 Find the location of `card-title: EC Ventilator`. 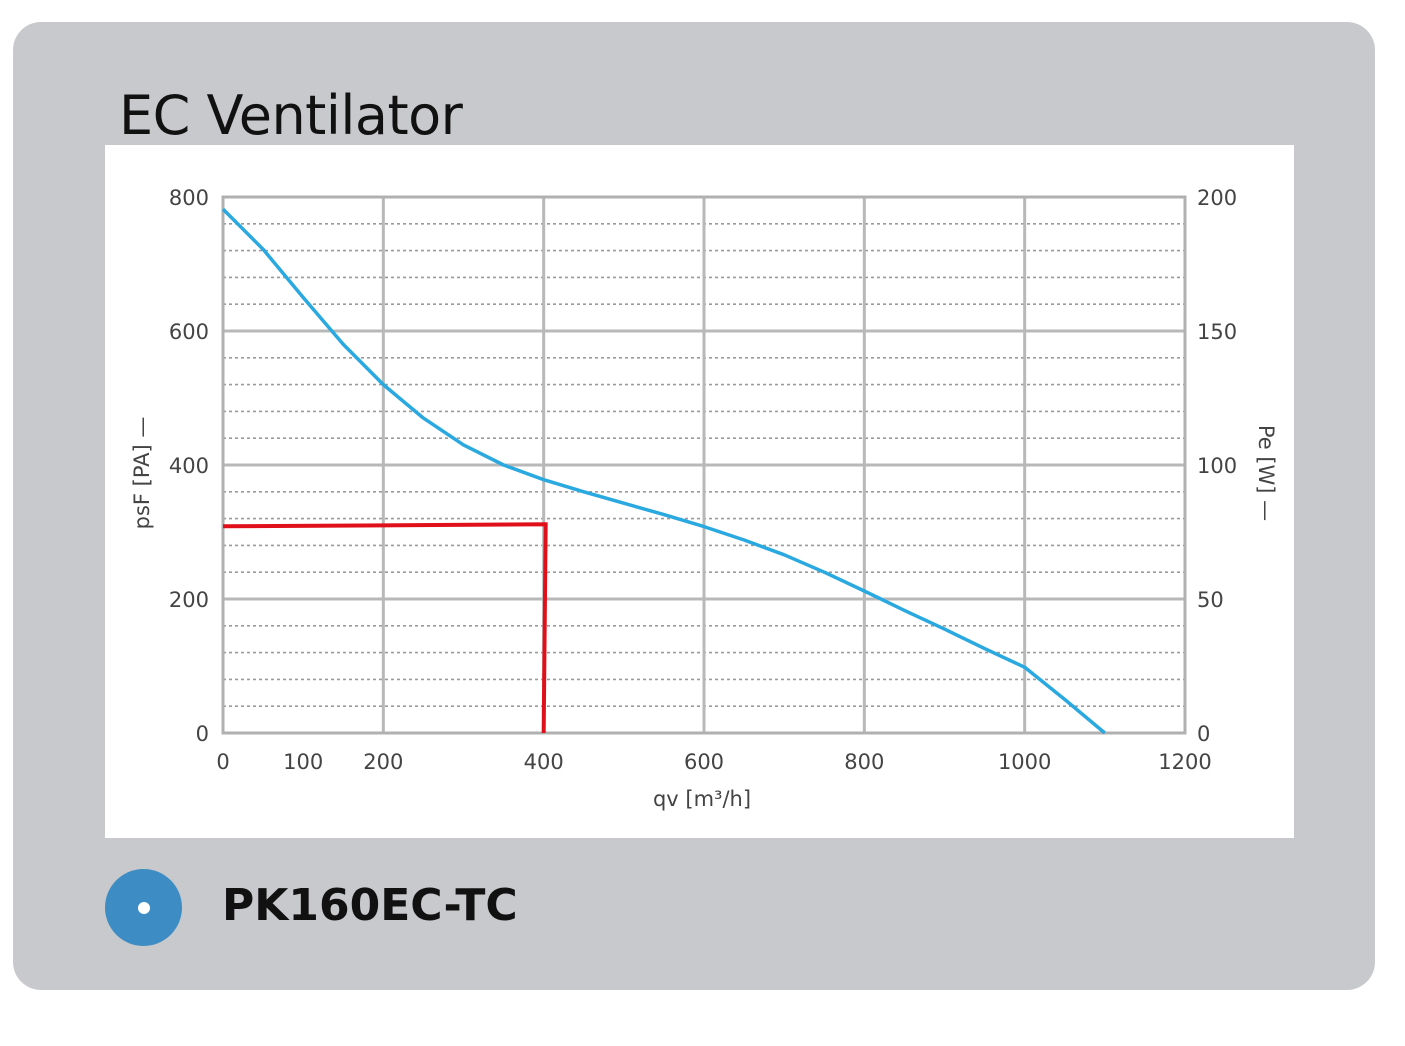

card-title: EC Ventilator is located at coordinates (291, 115).